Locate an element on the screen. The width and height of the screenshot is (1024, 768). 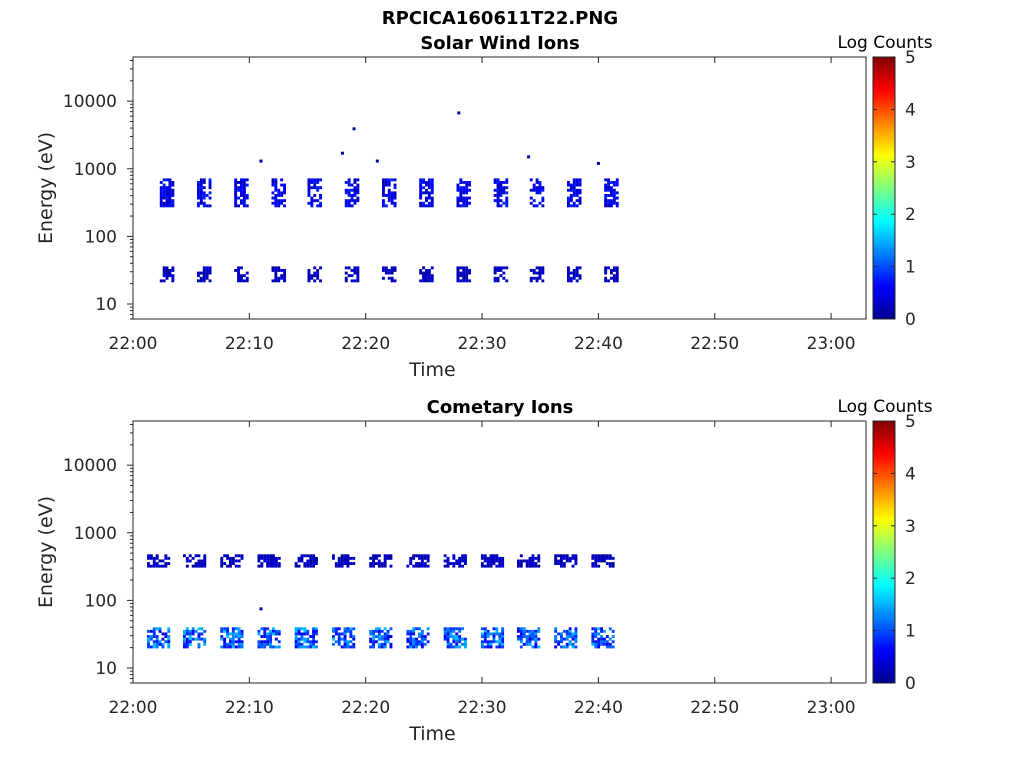
x-tick-label: 22:50 is located at coordinates (714, 344).